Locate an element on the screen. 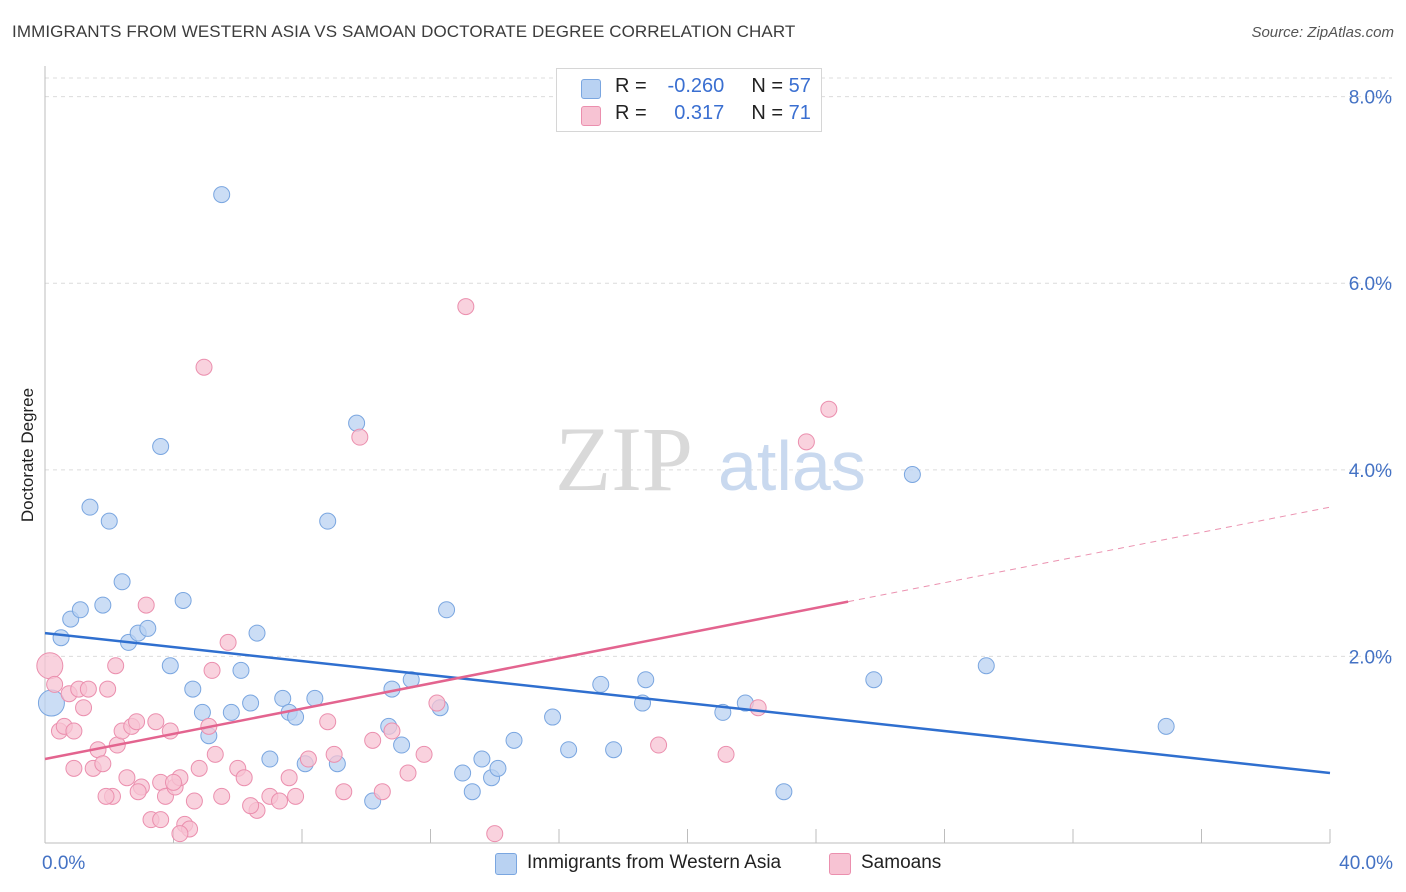  x-tick-label-max: 40.0% is located at coordinates (1366, 863).